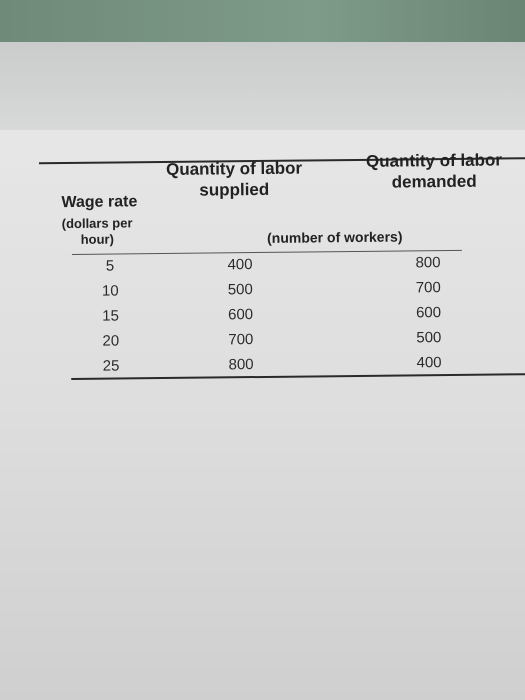 The width and height of the screenshot is (525, 700). Describe the element at coordinates (110, 291) in the screenshot. I see `wage-cell: 10` at that location.